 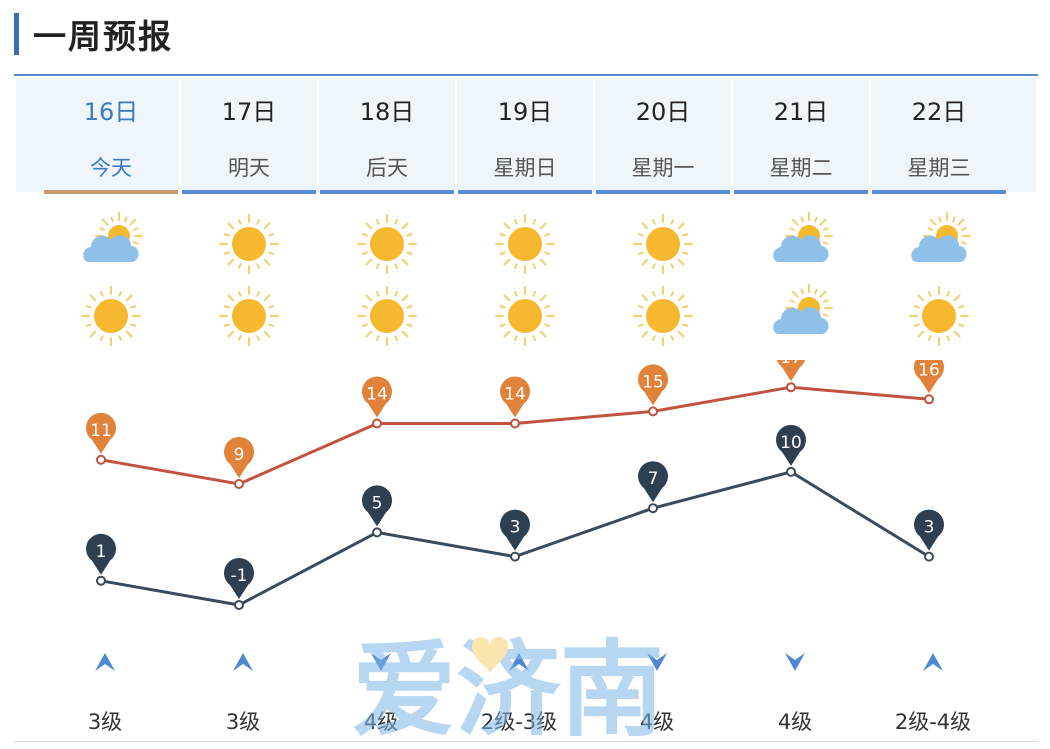 I want to click on day-tab-2: 18日后天, so click(x=387, y=136).